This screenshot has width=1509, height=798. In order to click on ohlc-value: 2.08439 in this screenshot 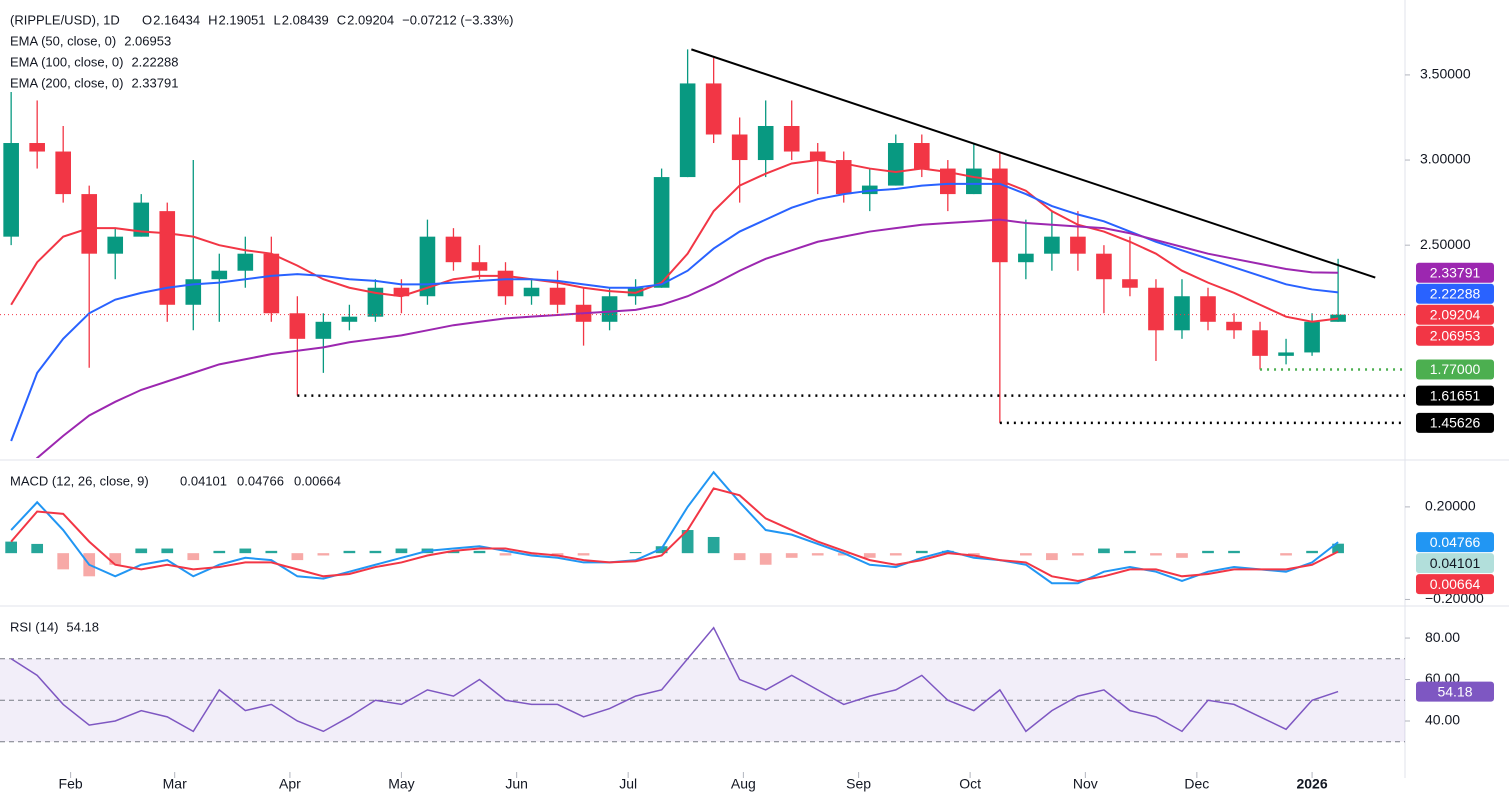, I will do `click(305, 19)`.